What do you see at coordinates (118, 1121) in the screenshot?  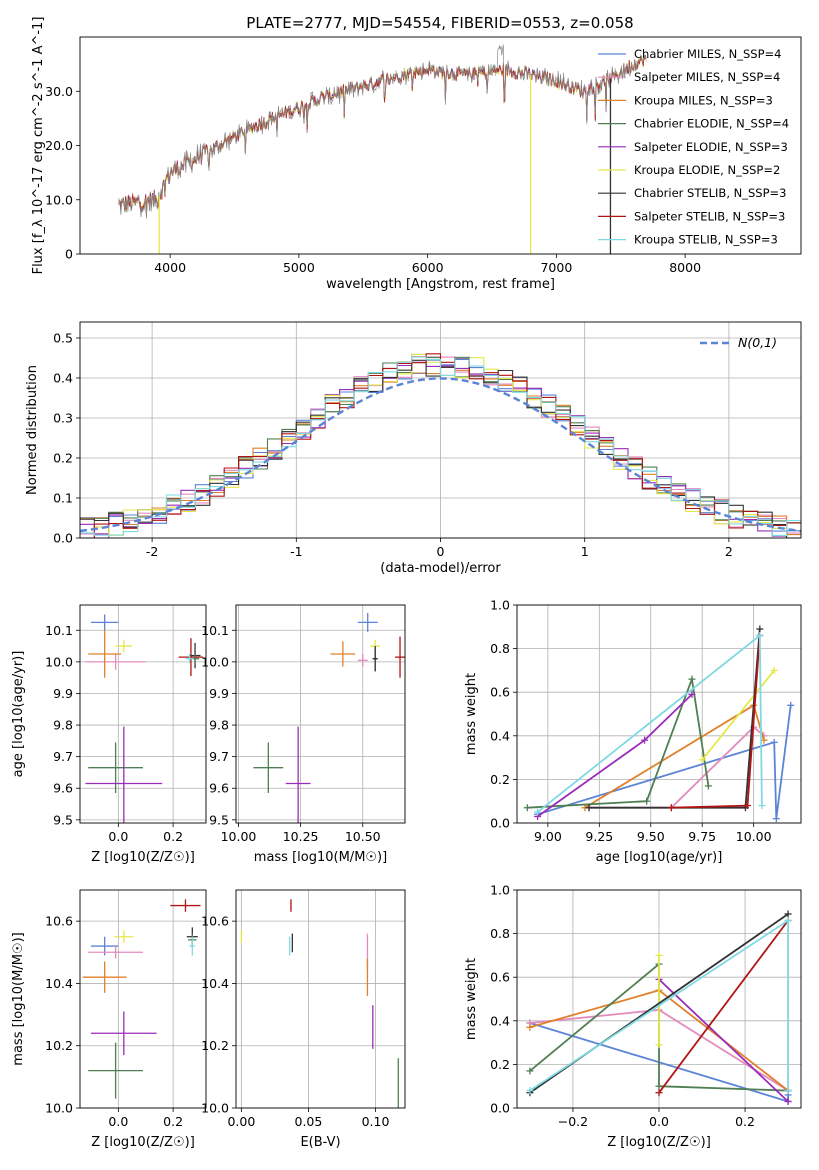 I see `x-tick-label: 0.0` at bounding box center [118, 1121].